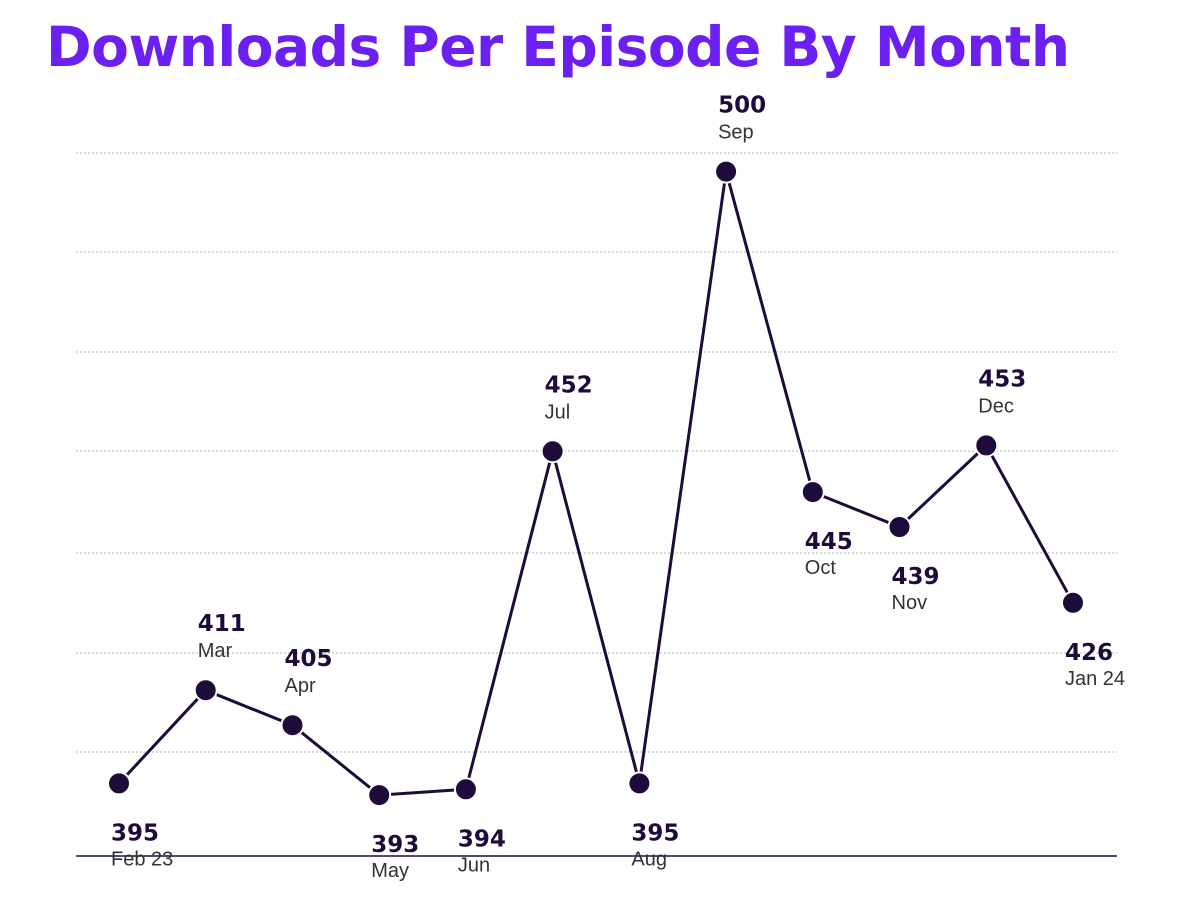  What do you see at coordinates (552, 451) in the screenshot?
I see `data-point-jul` at bounding box center [552, 451].